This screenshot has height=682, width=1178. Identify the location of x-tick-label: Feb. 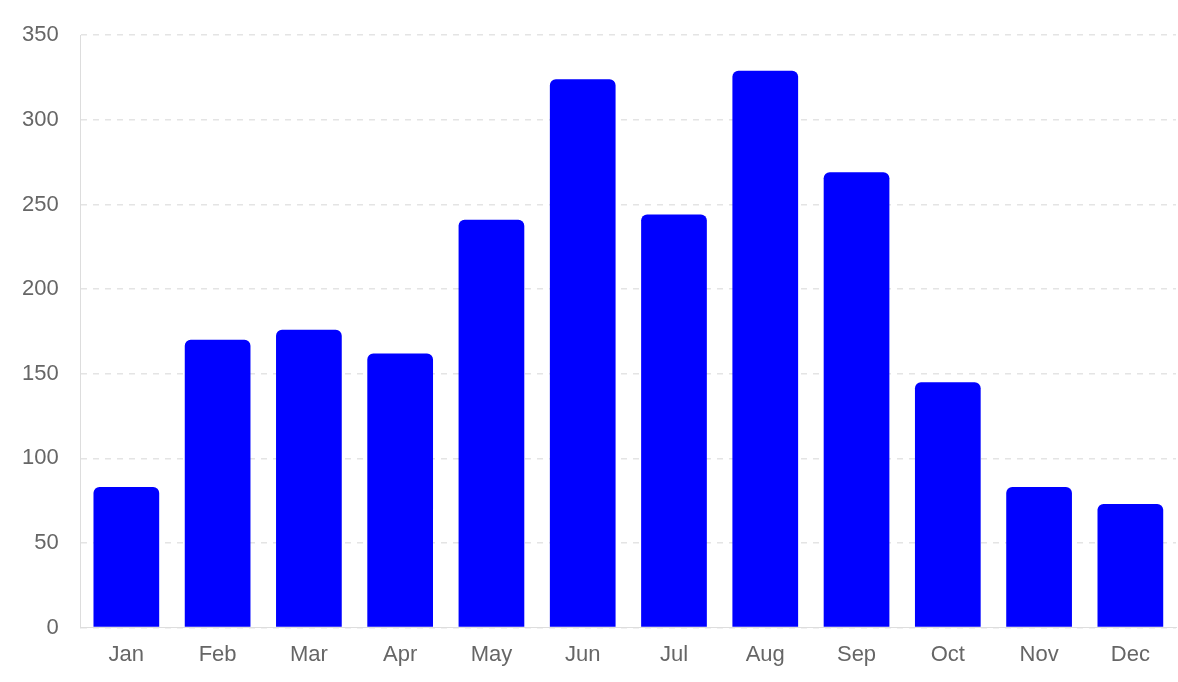
(217, 653).